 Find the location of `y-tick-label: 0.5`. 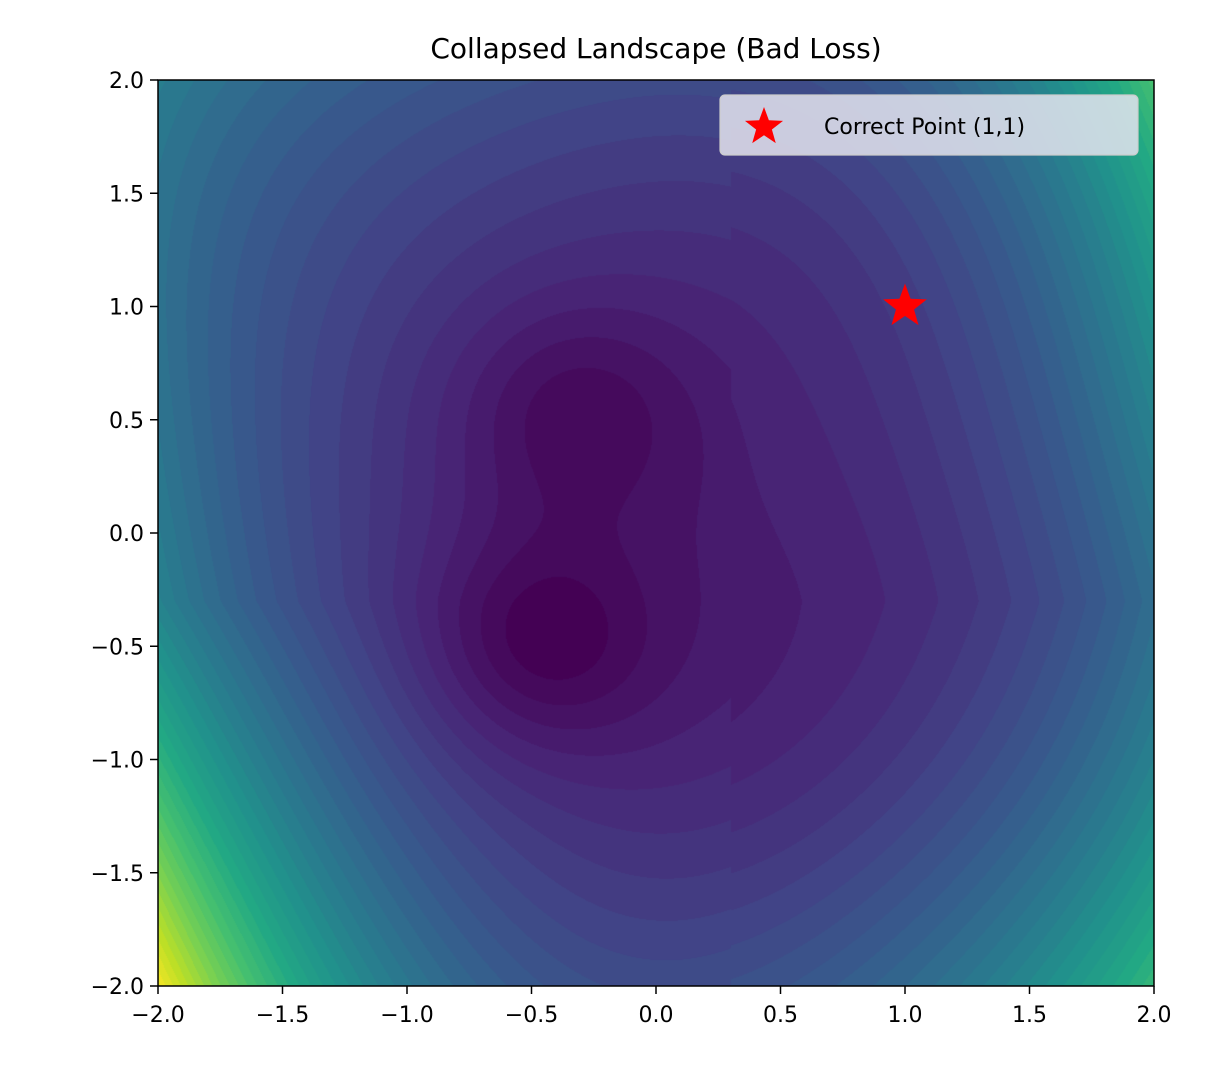

y-tick-label: 0.5 is located at coordinates (126, 421).